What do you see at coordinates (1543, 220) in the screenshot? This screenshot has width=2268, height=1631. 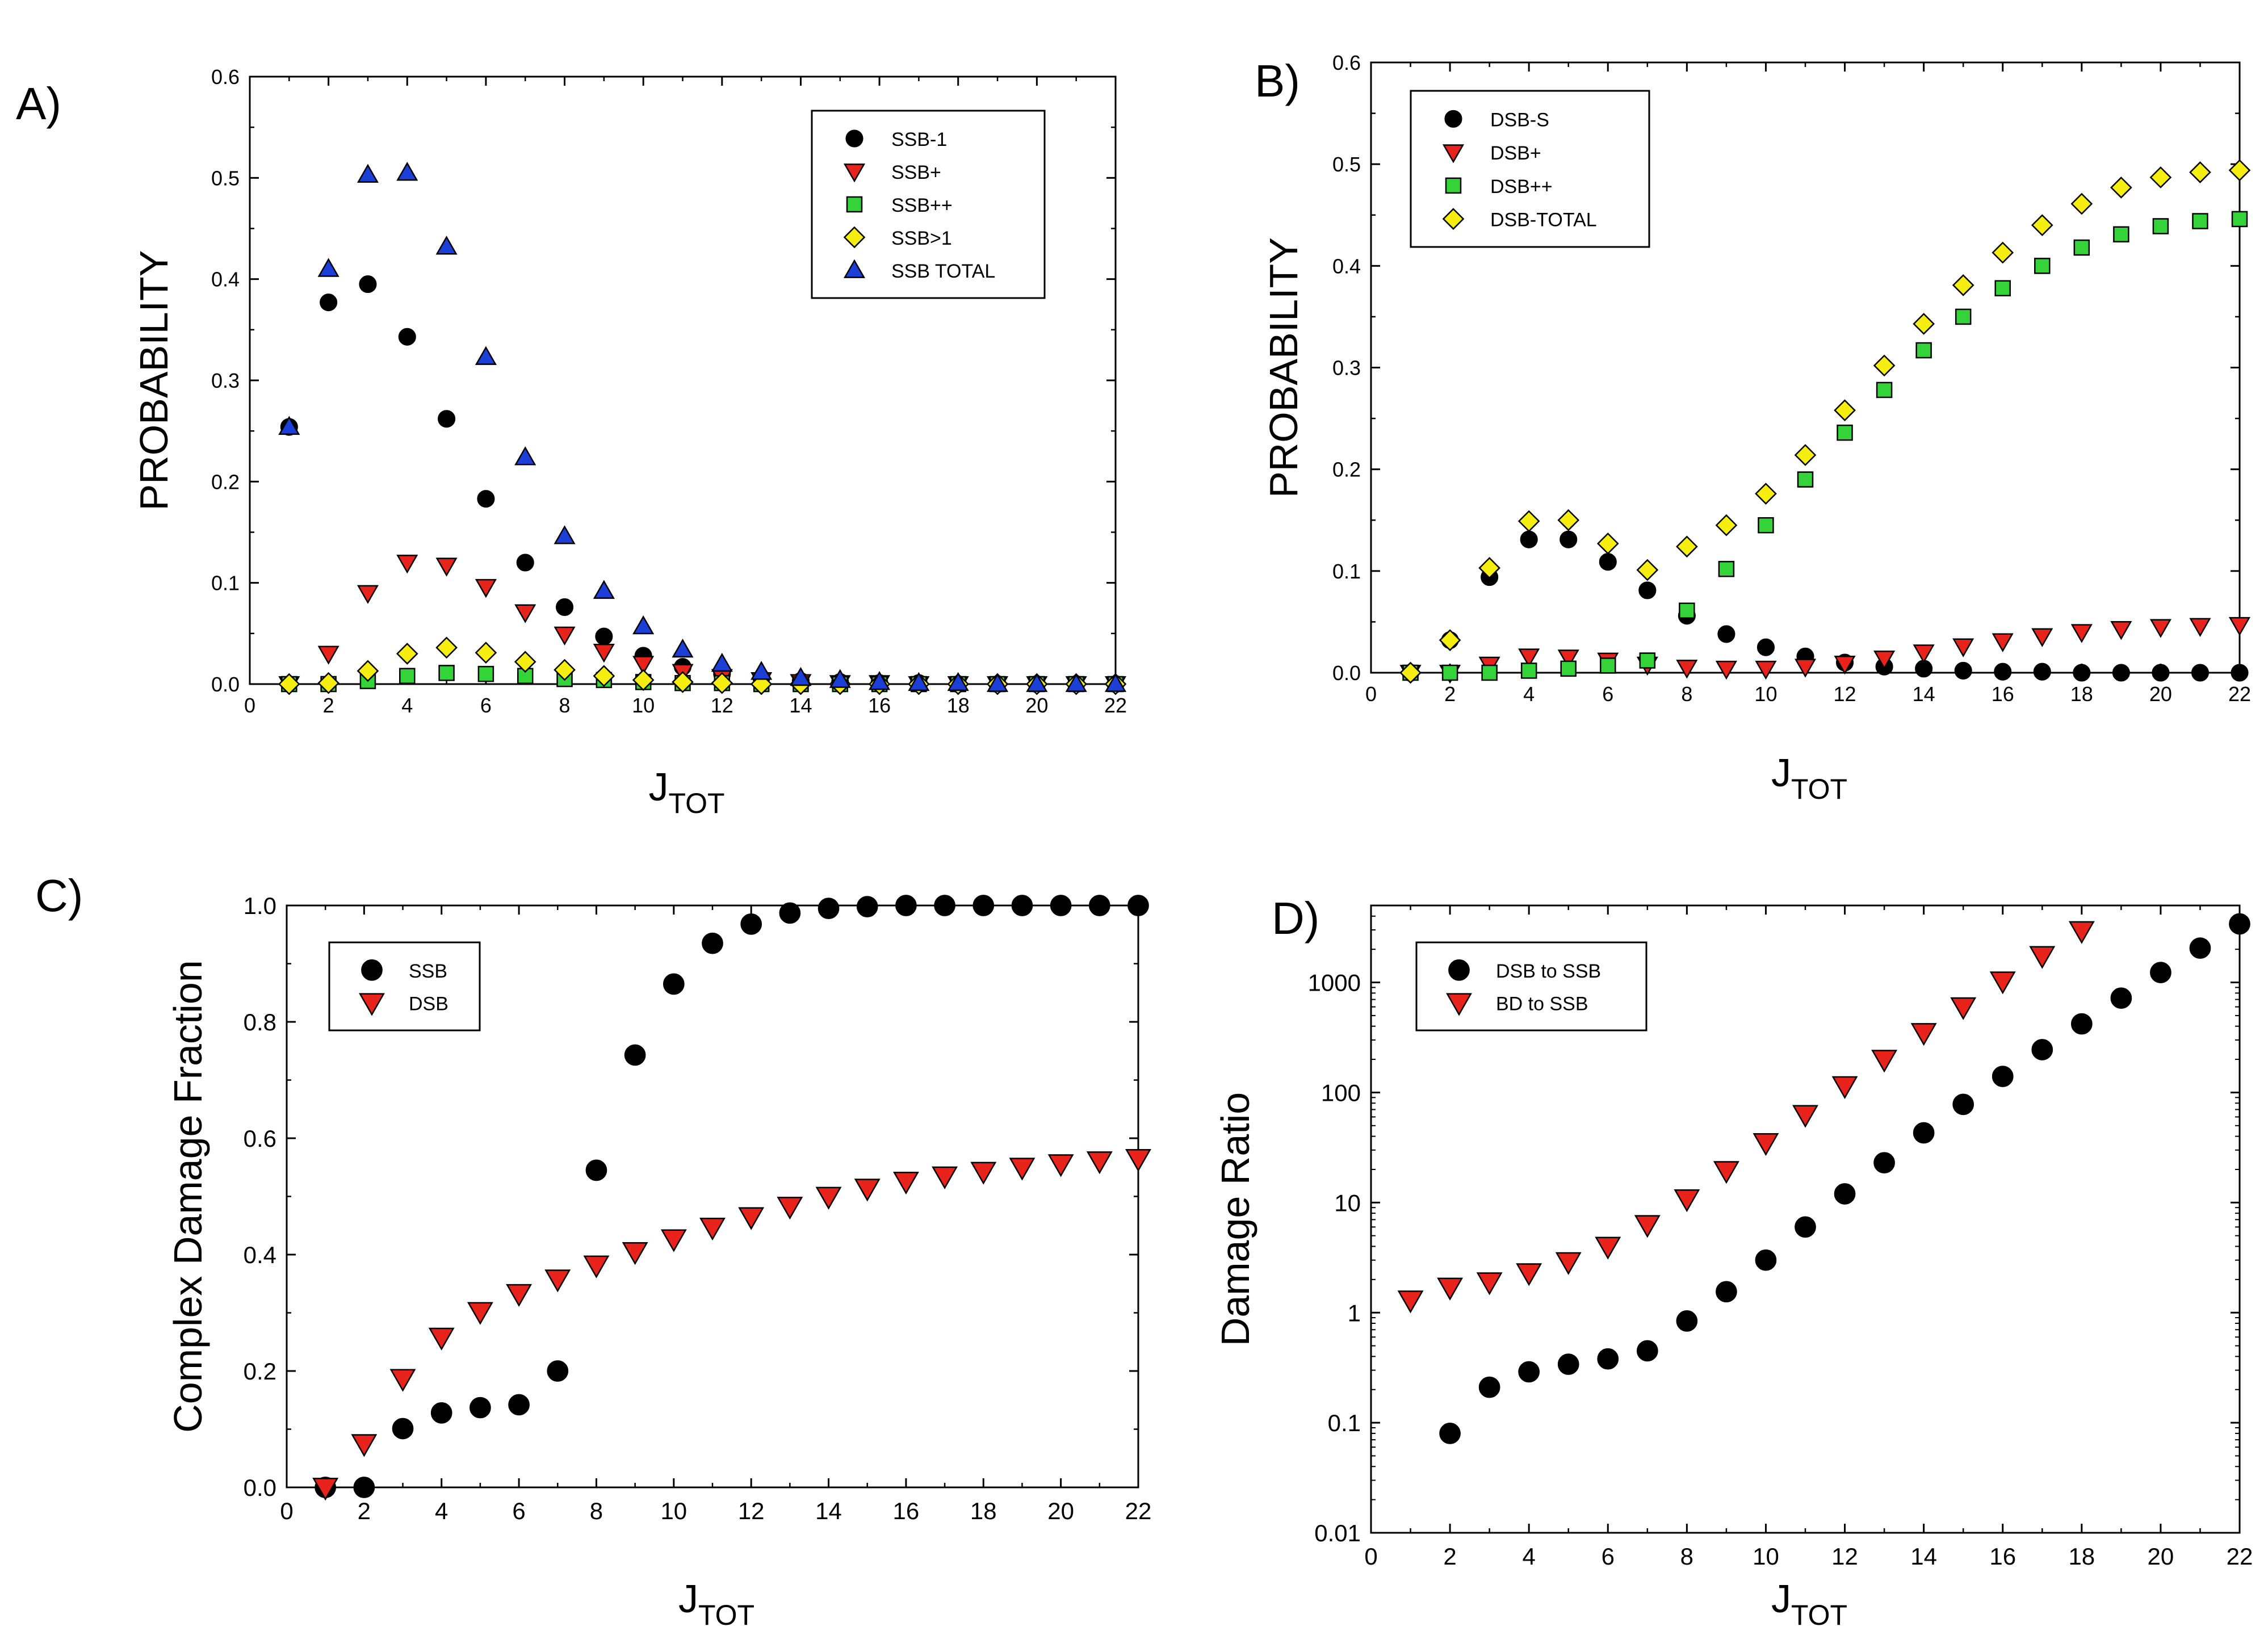 I see `legend-label: DSB-TOTAL` at bounding box center [1543, 220].